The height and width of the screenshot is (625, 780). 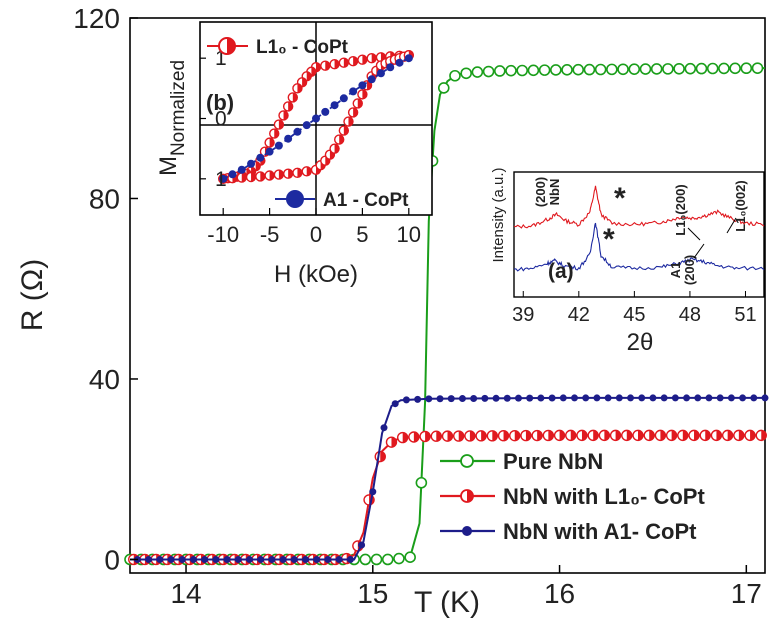 What do you see at coordinates (178, 108) in the screenshot?
I see `inset-b-y-axis-subscript: Normalized` at bounding box center [178, 108].